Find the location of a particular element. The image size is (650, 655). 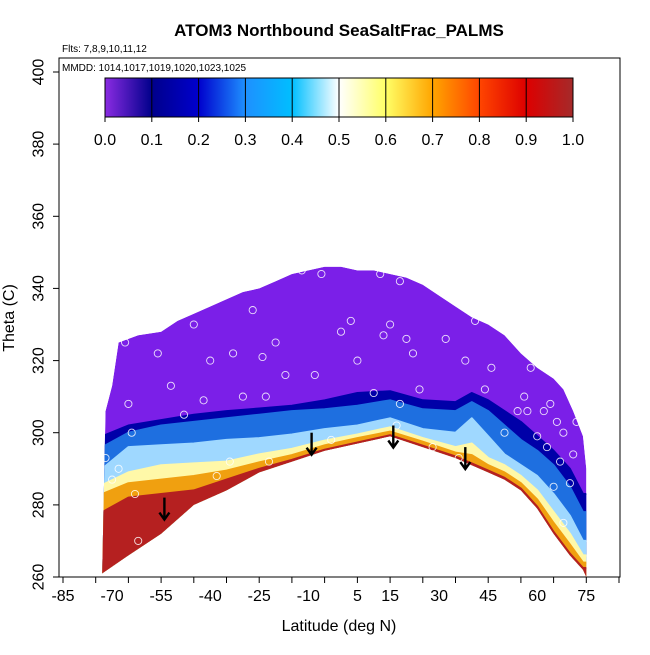

colorbar-tick-label: 0.6 is located at coordinates (386, 140).